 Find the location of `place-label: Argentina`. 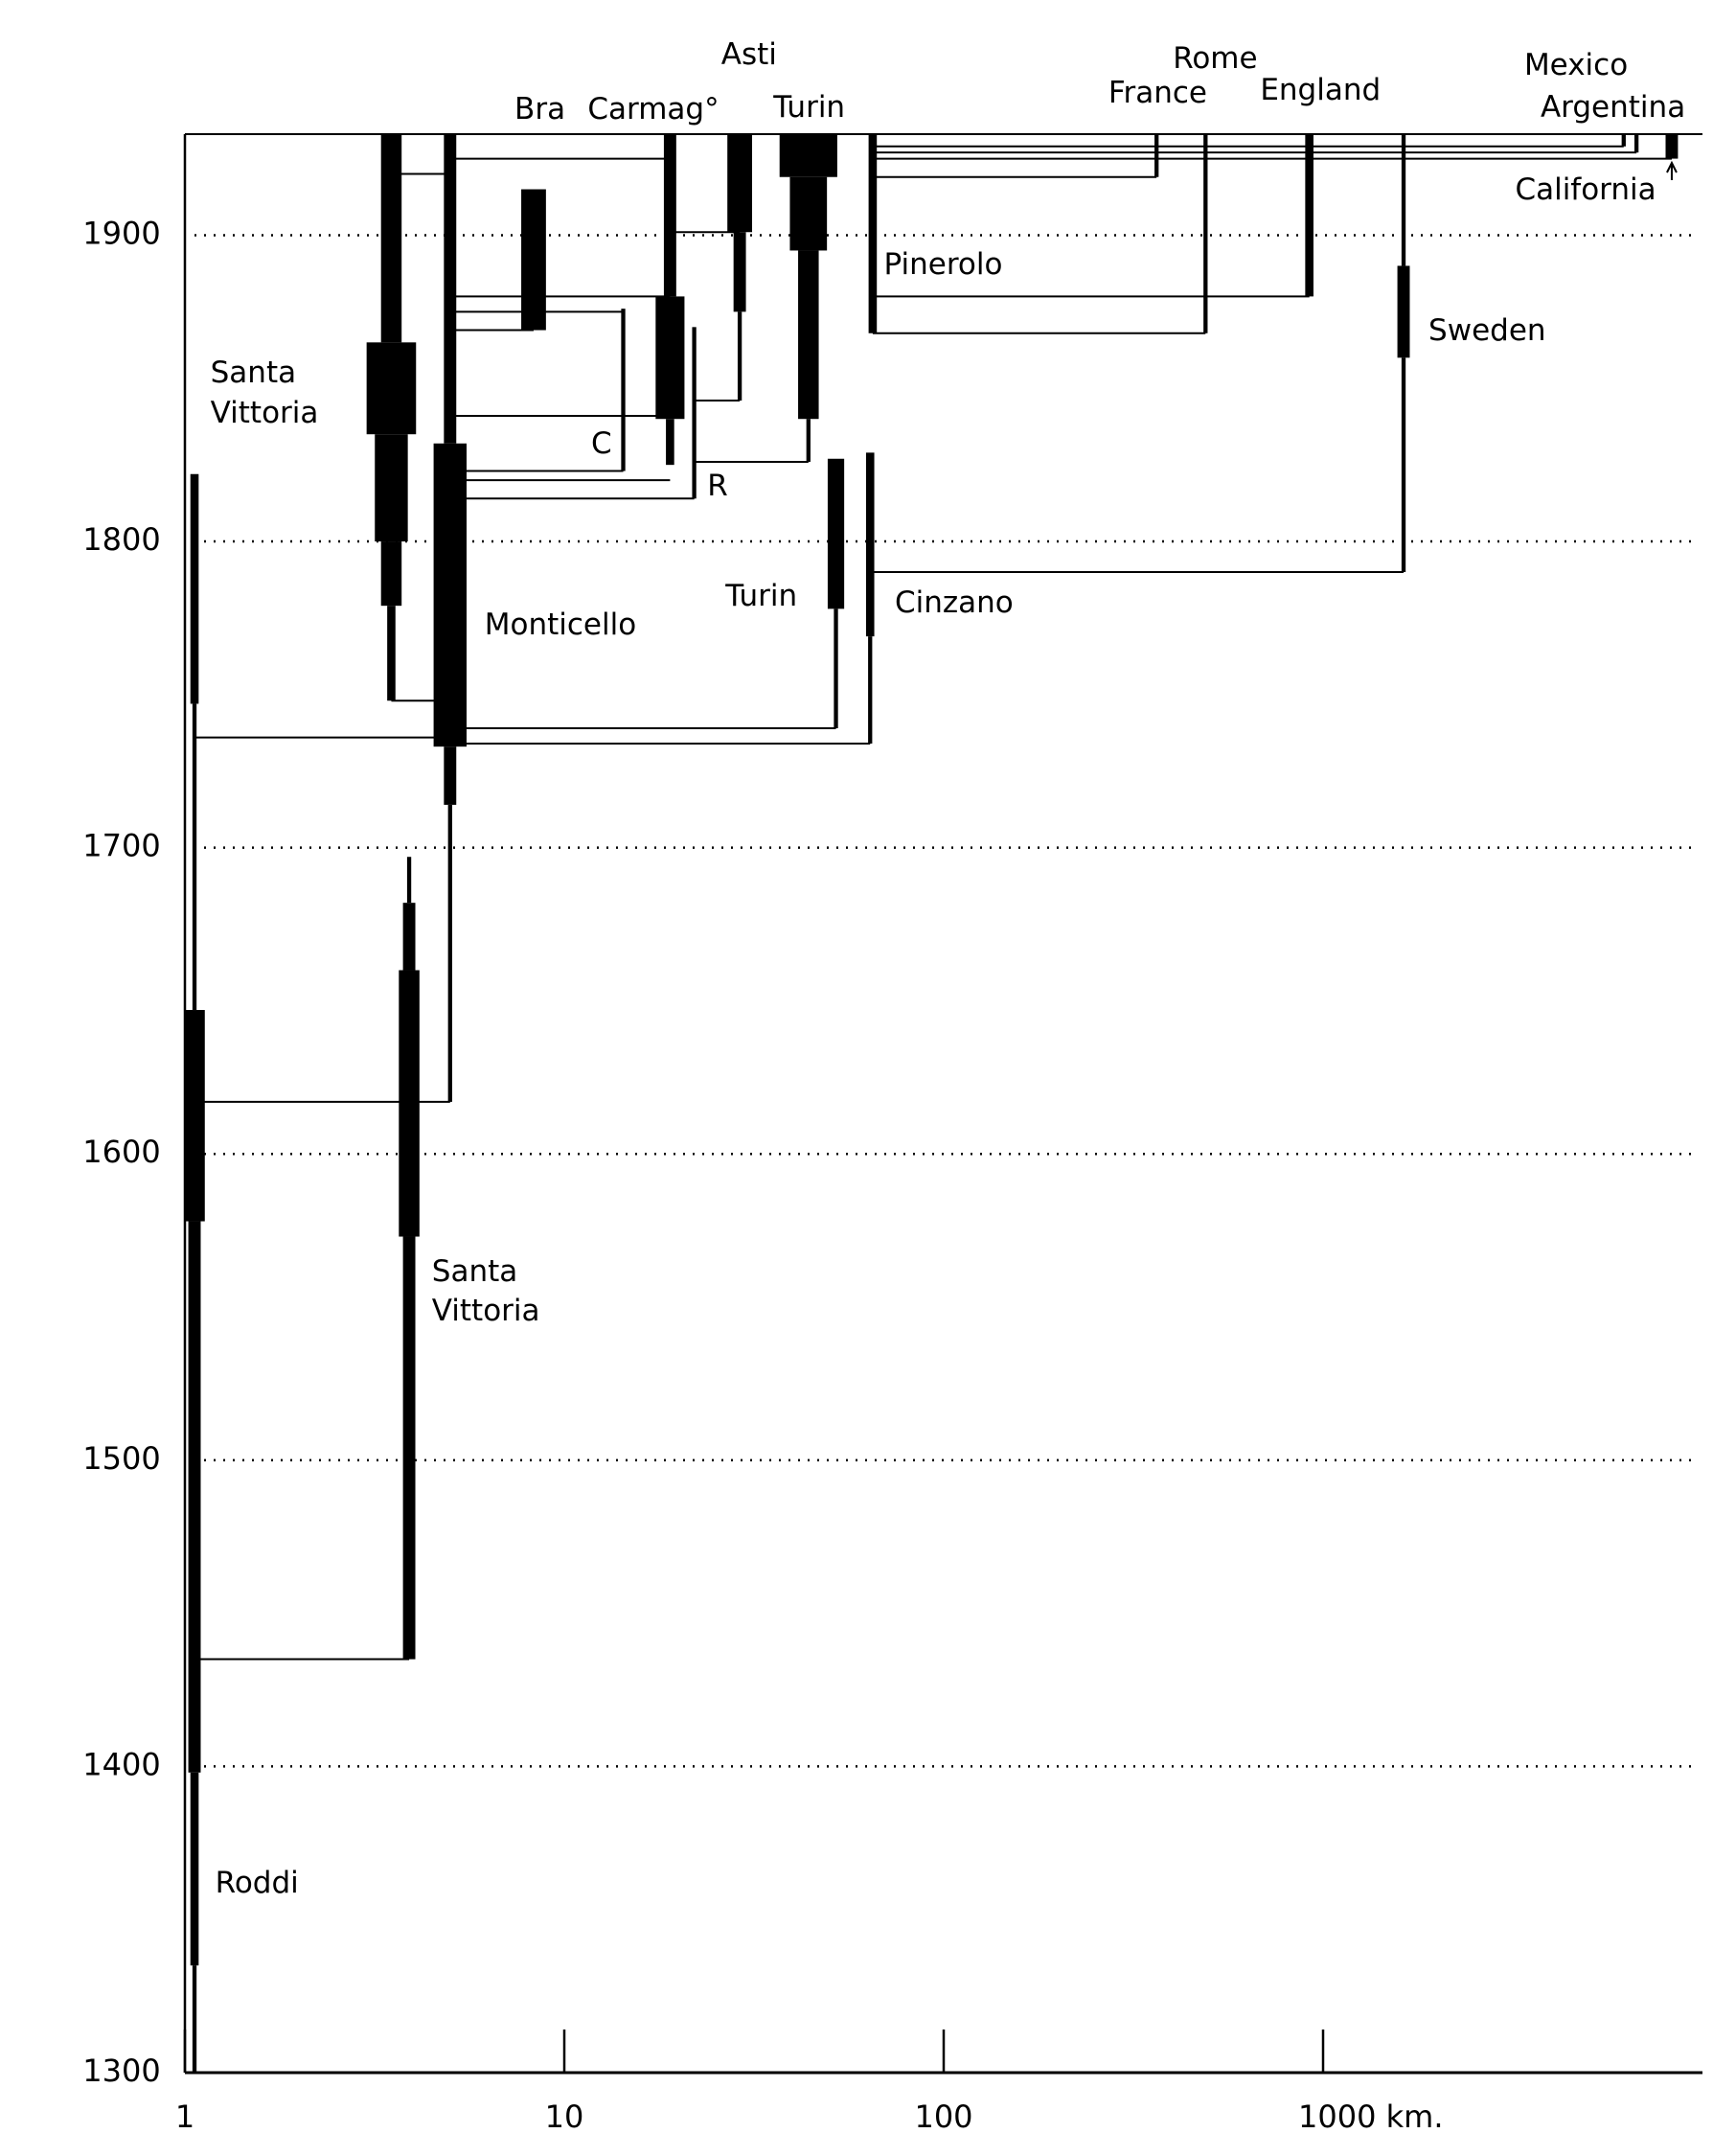

place-label: Argentina is located at coordinates (1613, 107).